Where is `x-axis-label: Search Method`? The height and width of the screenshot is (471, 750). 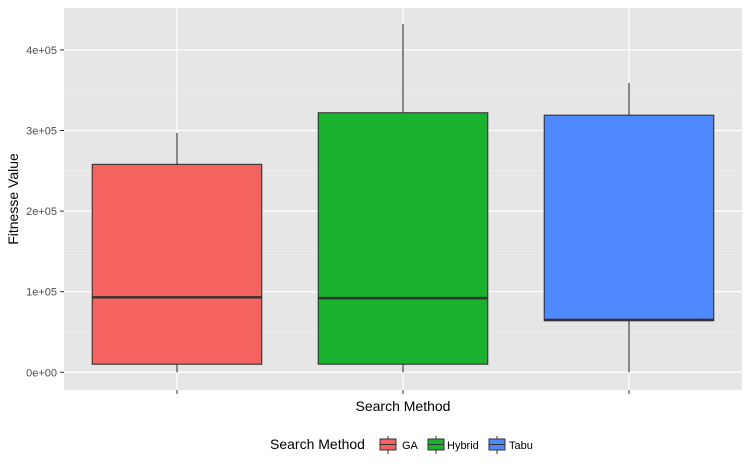 x-axis-label: Search Method is located at coordinates (403, 406).